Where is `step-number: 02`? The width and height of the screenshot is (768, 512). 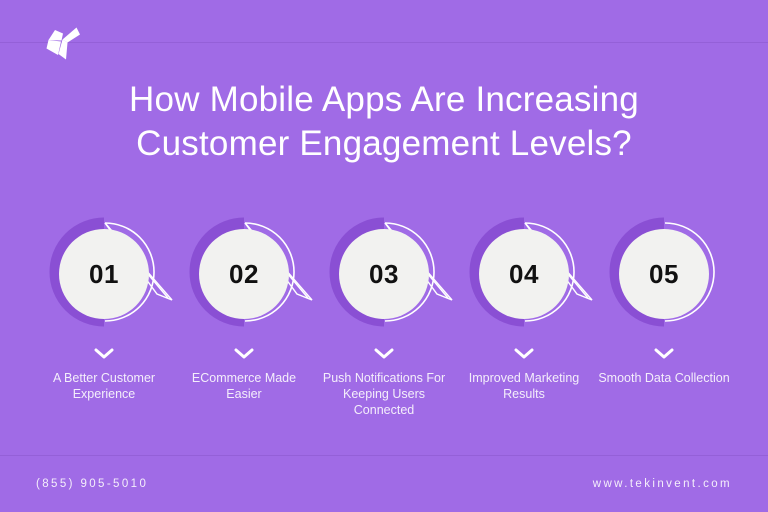 step-number: 02 is located at coordinates (244, 274).